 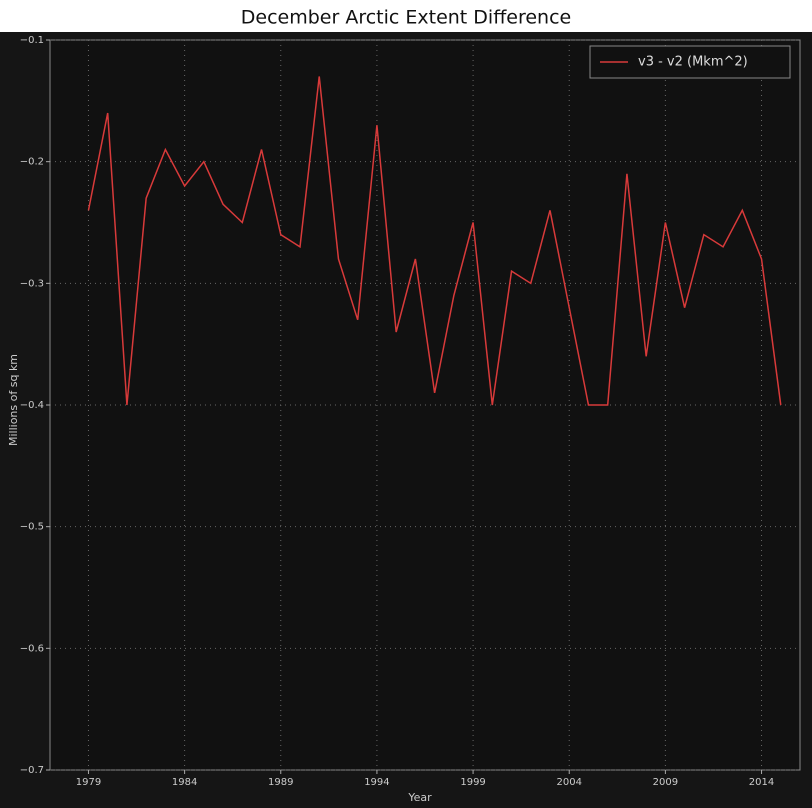 What do you see at coordinates (693, 62) in the screenshot?
I see `legend-text: v3 - v2 (Mkm^2)` at bounding box center [693, 62].